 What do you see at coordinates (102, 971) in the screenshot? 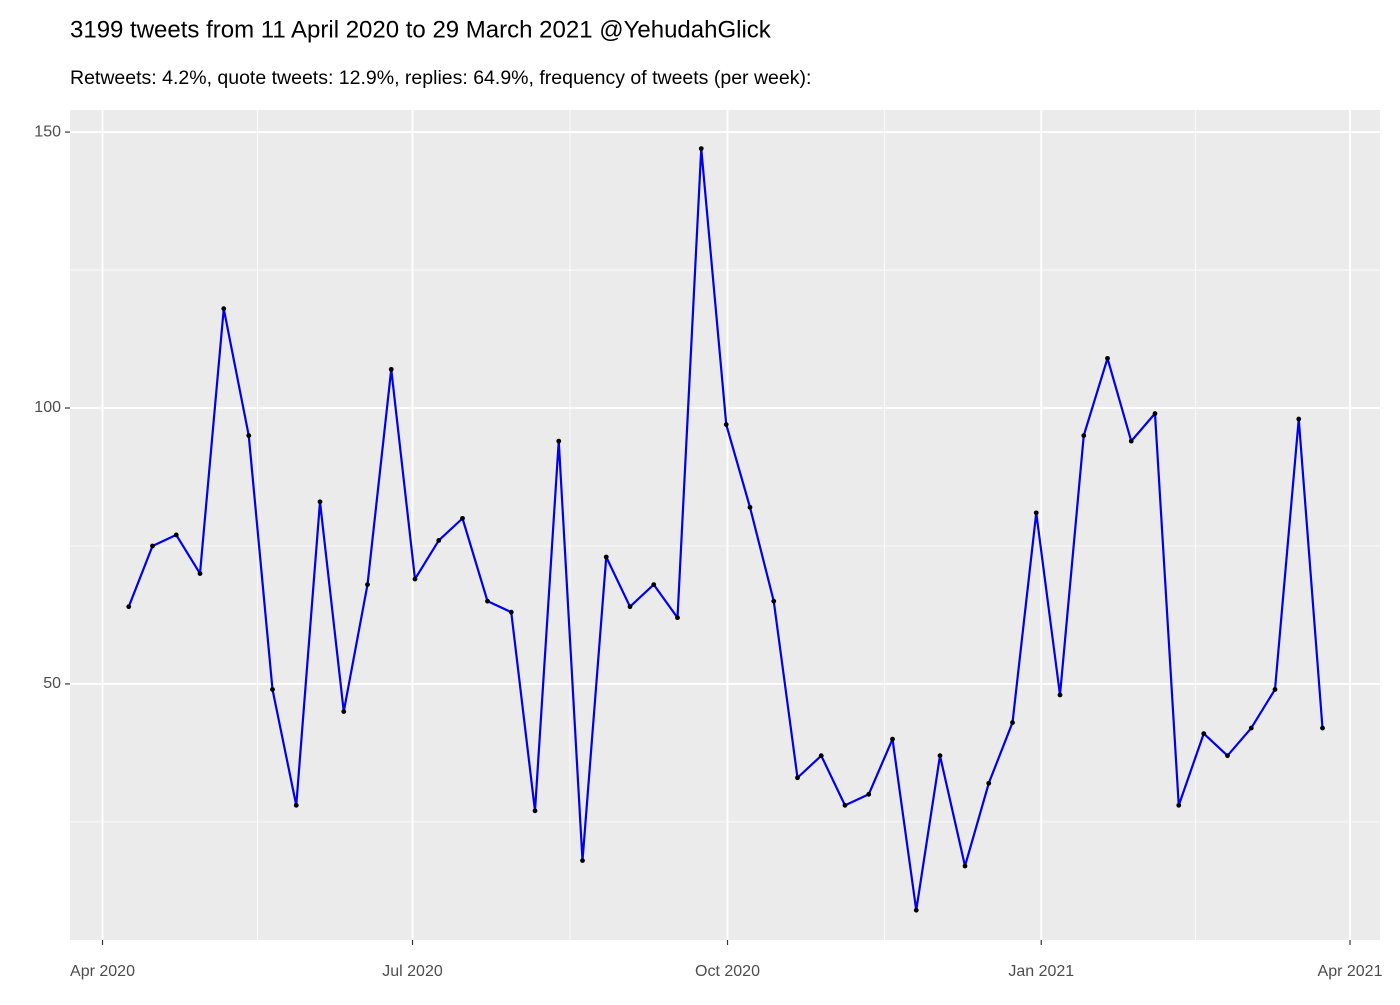
I see `x-tick-label: Apr 2020` at bounding box center [102, 971].